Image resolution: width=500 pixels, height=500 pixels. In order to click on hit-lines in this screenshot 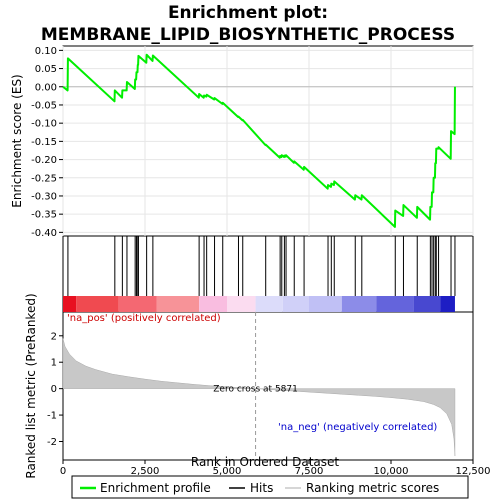, I will do `click(261, 266)`.